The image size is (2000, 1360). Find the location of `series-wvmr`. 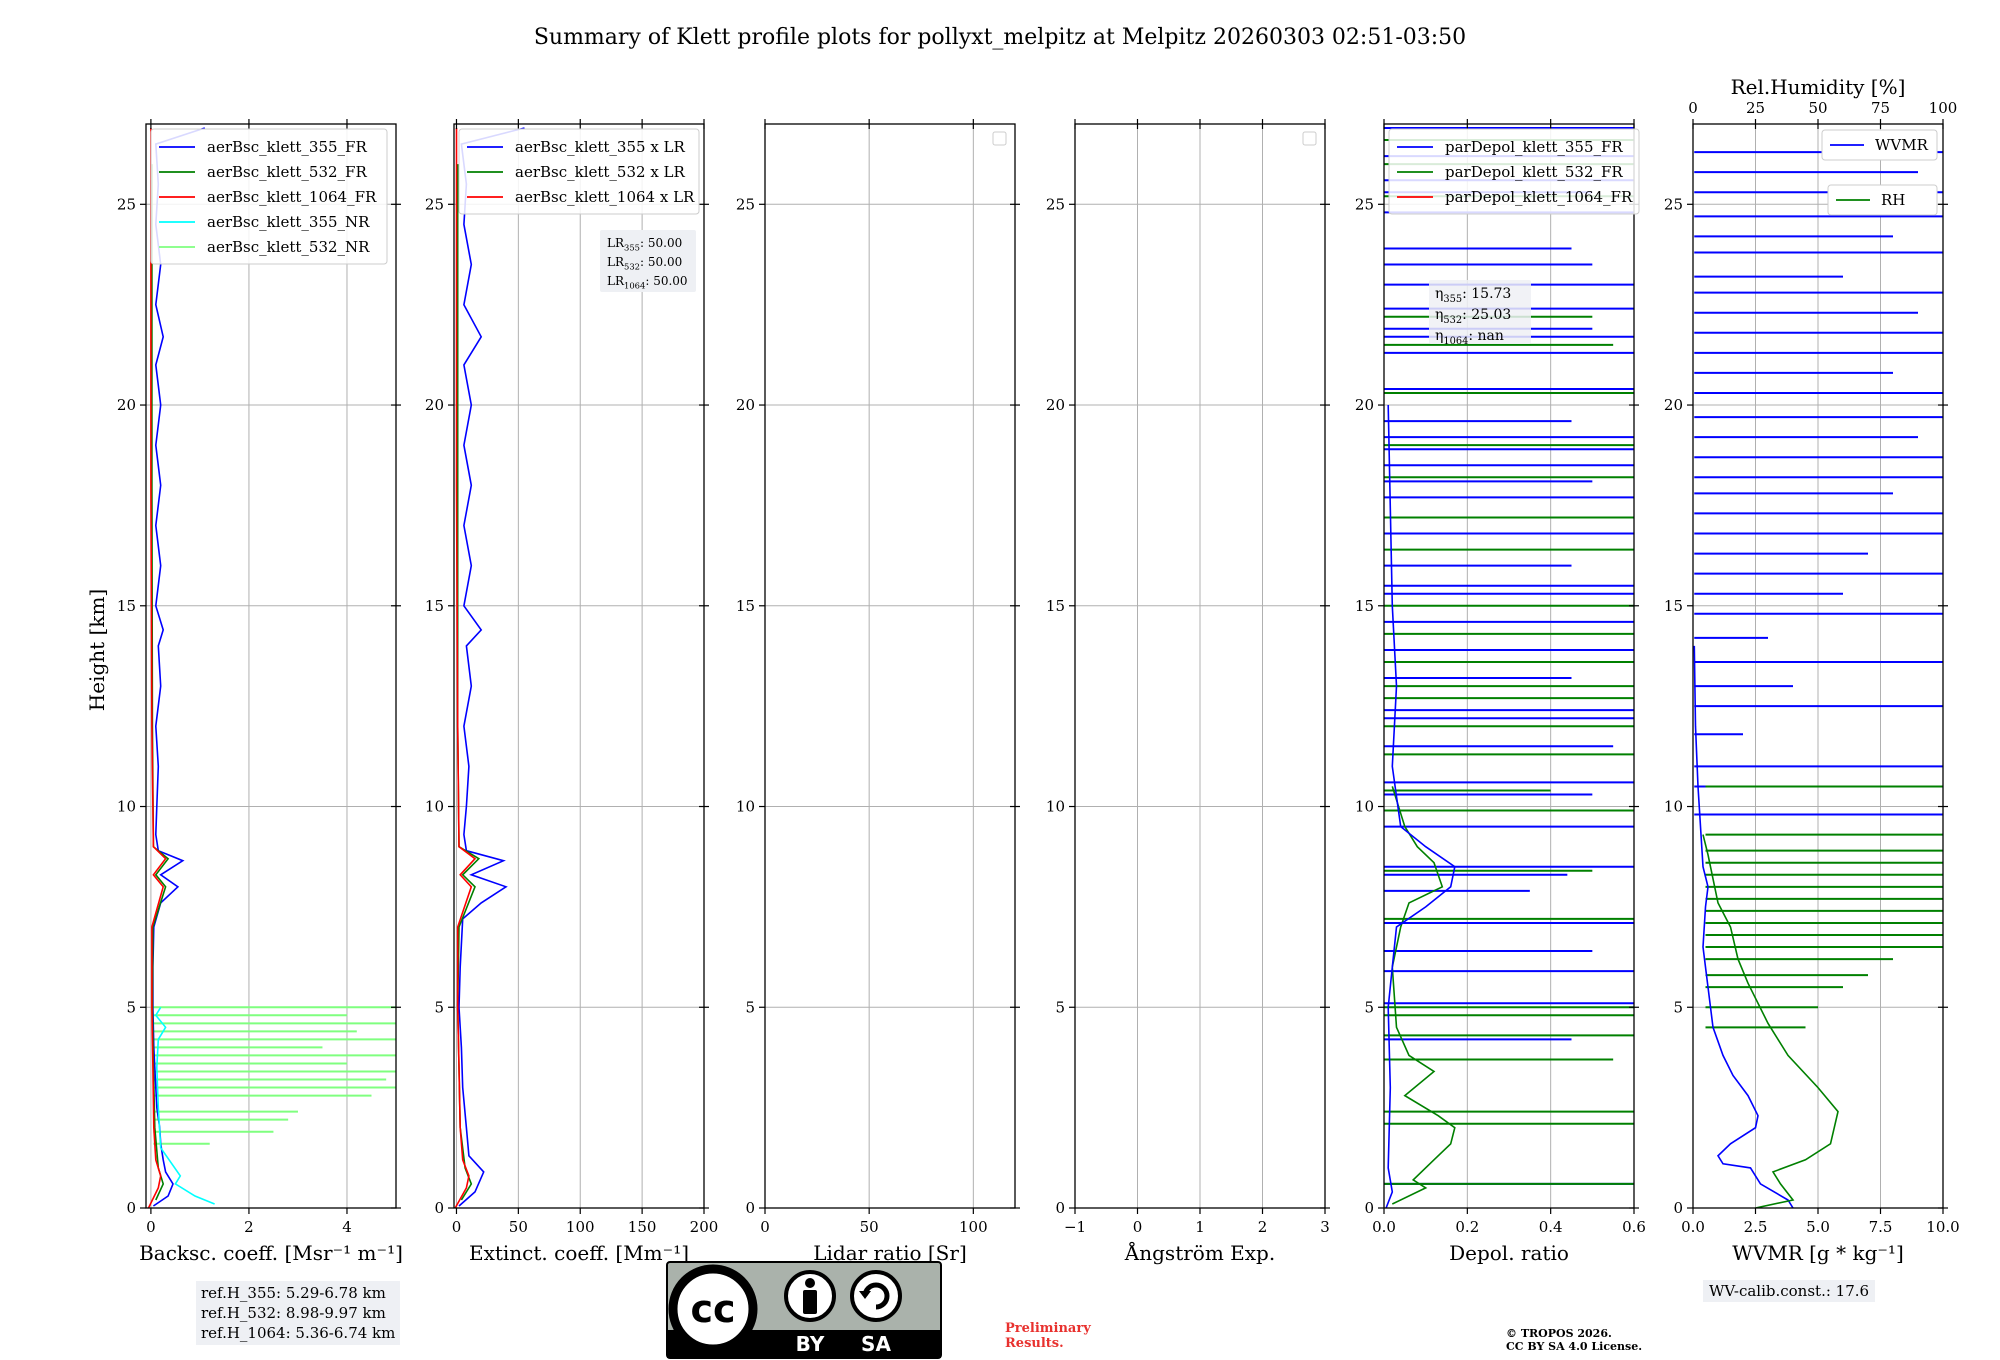

series-wvmr is located at coordinates (1743, 926).